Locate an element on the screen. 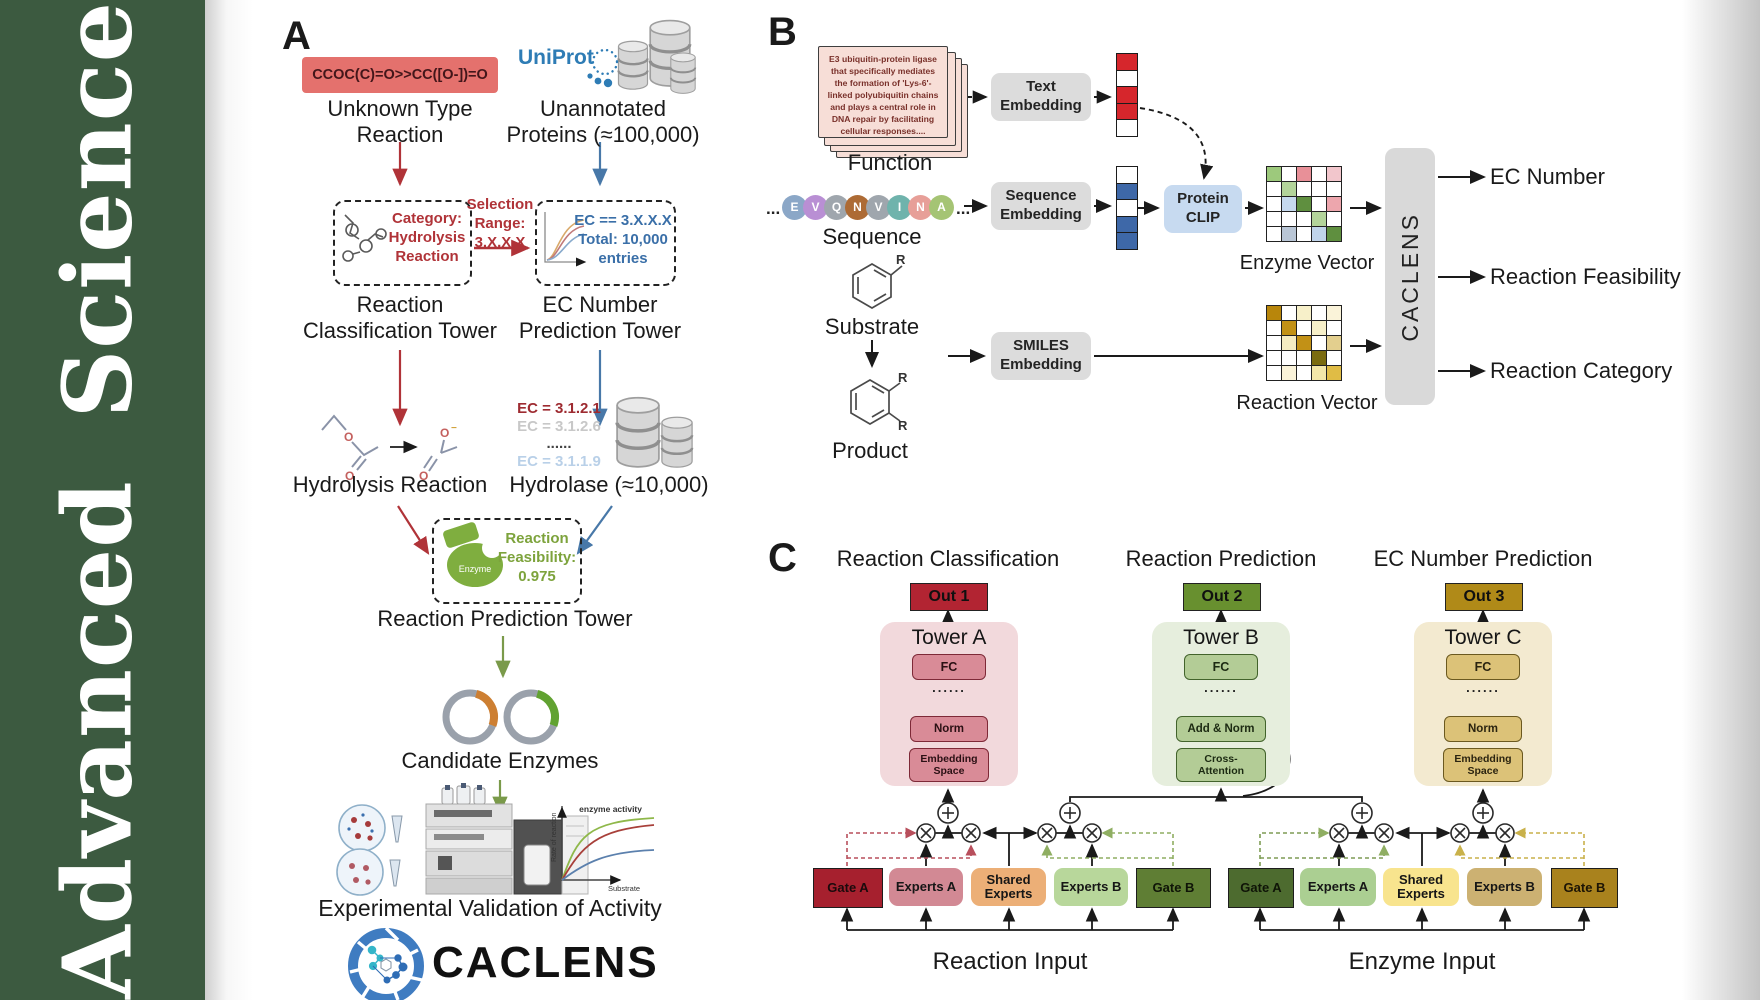 The image size is (1760, 1000). sequence-embedding-vector is located at coordinates (1127, 208).